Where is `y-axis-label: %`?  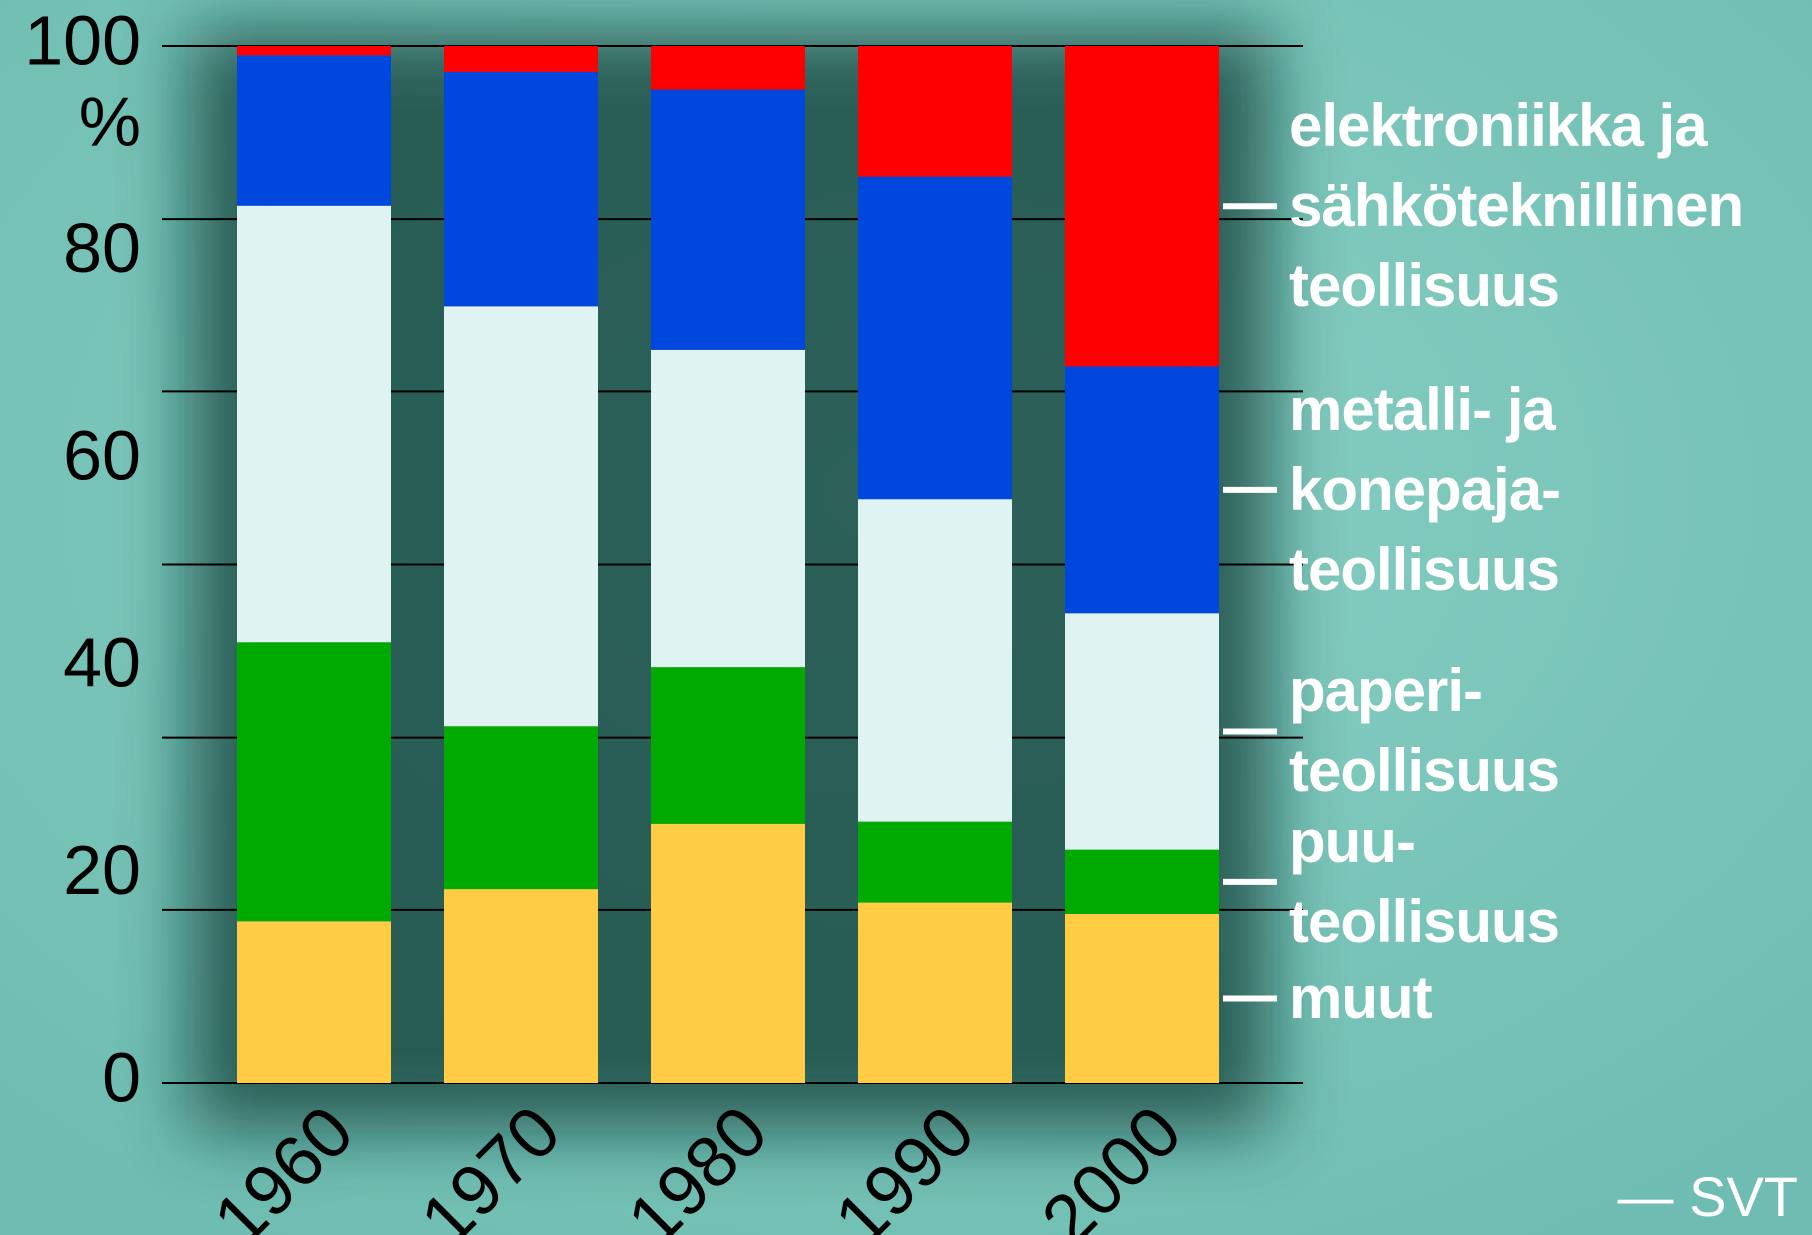 y-axis-label: % is located at coordinates (110, 121).